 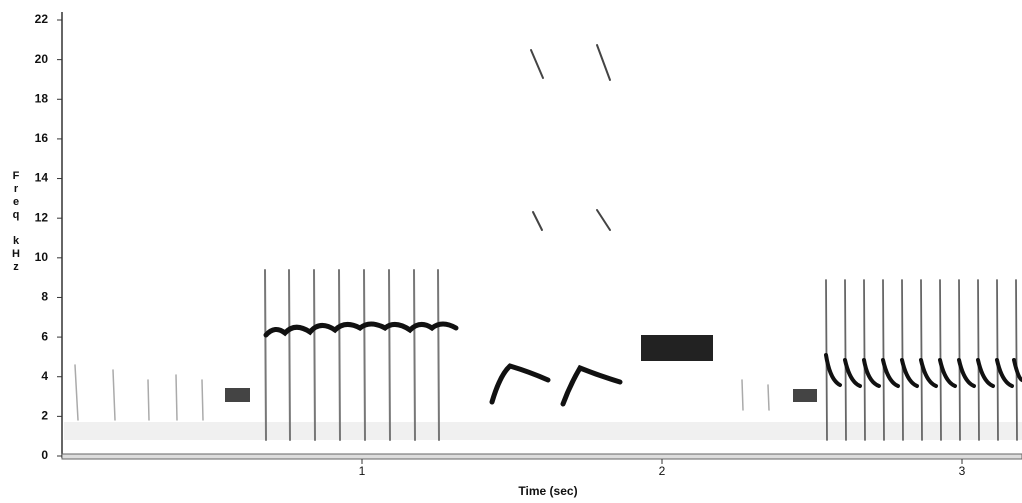 I want to click on x-tick-label: 2, so click(x=662, y=471).